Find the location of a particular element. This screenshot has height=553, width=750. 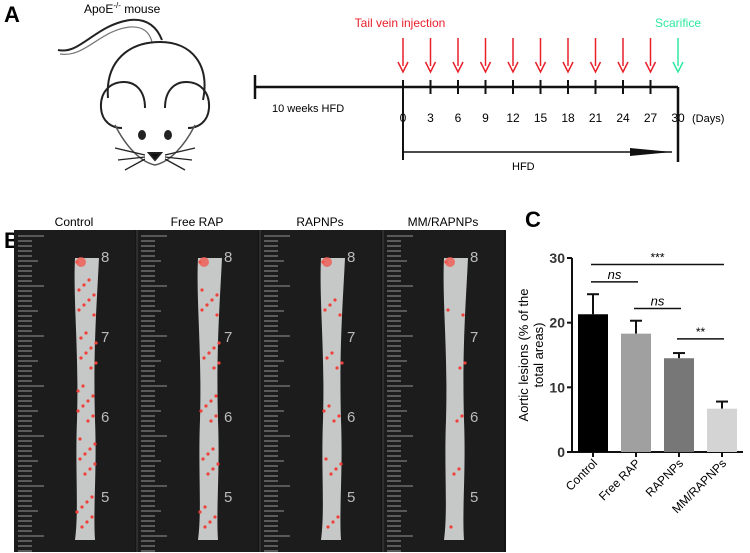

significance-label: ns is located at coordinates (658, 300).